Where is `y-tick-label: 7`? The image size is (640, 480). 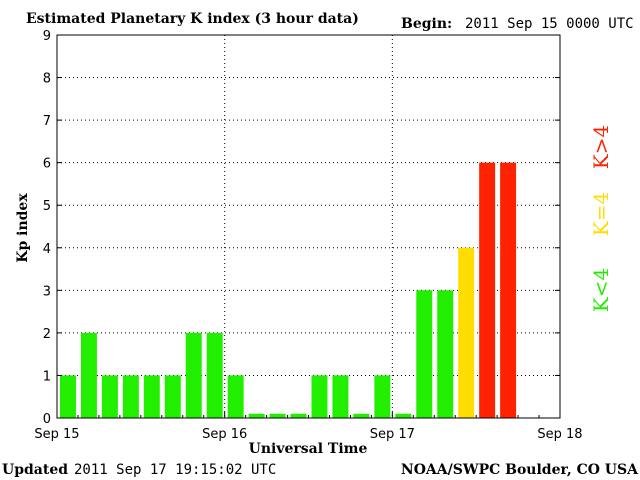
y-tick-label: 7 is located at coordinates (47, 121).